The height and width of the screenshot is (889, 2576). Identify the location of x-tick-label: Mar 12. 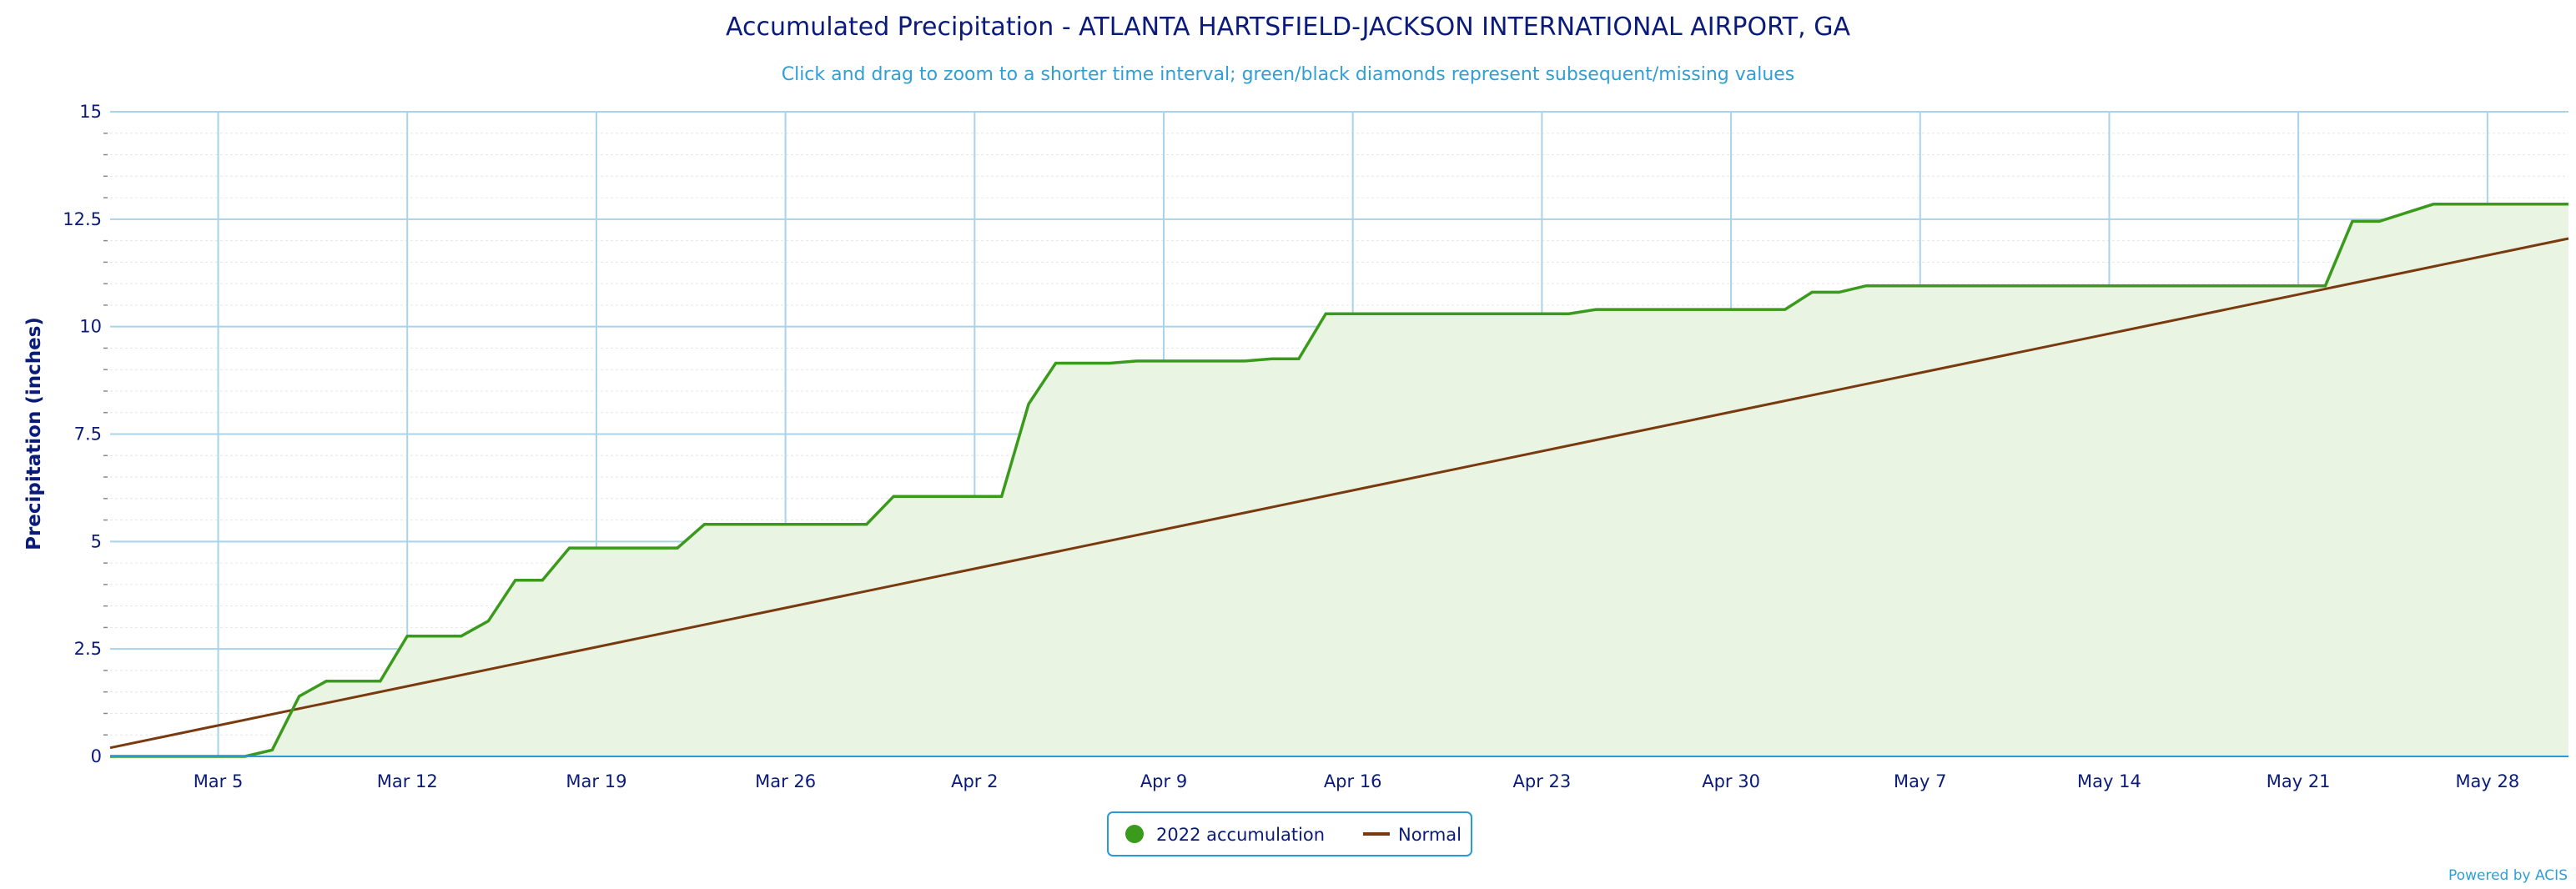
(407, 781).